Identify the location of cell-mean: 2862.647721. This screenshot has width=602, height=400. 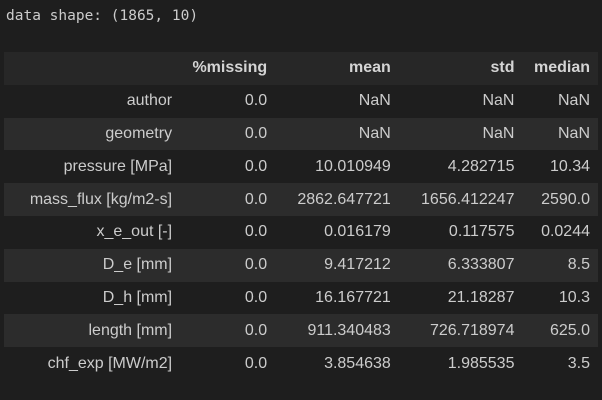
(337, 199).